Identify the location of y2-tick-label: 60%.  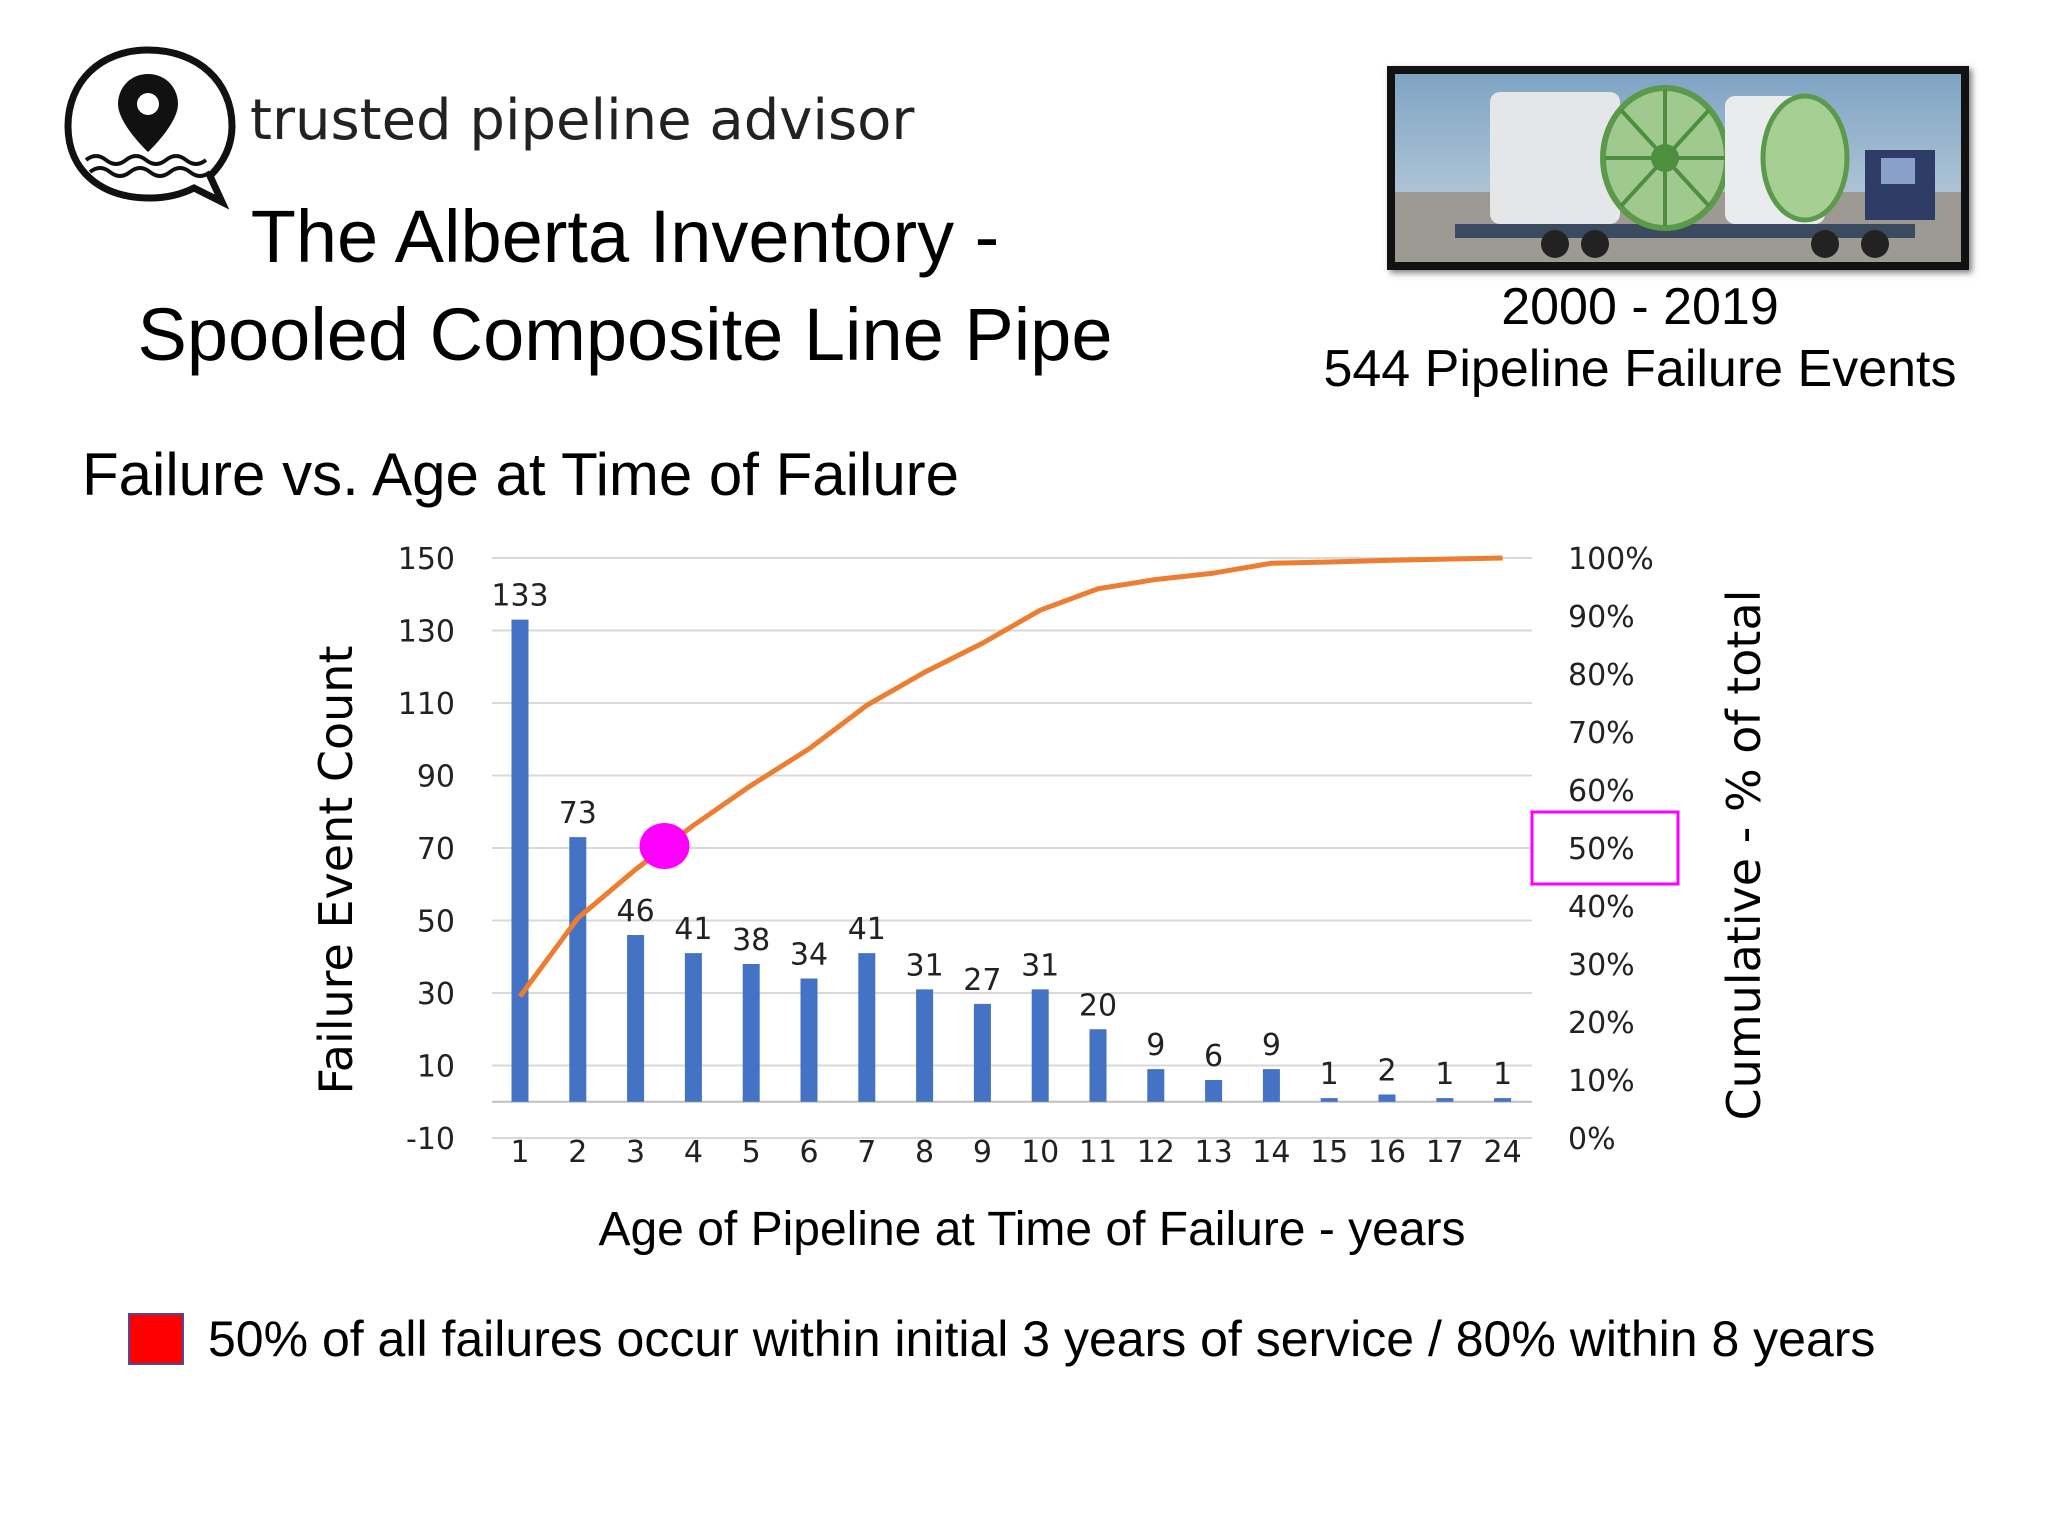
(1601, 791).